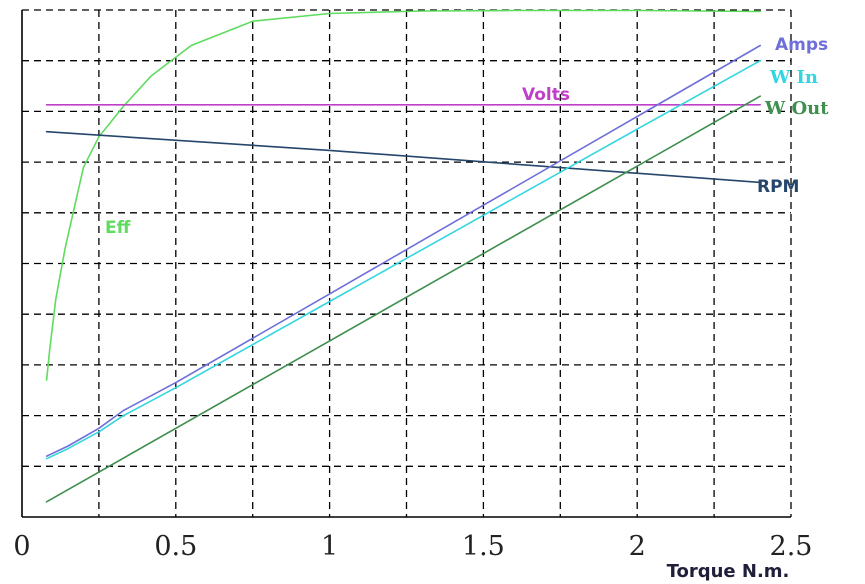  I want to click on series-label-eff: Eff, so click(118, 228).